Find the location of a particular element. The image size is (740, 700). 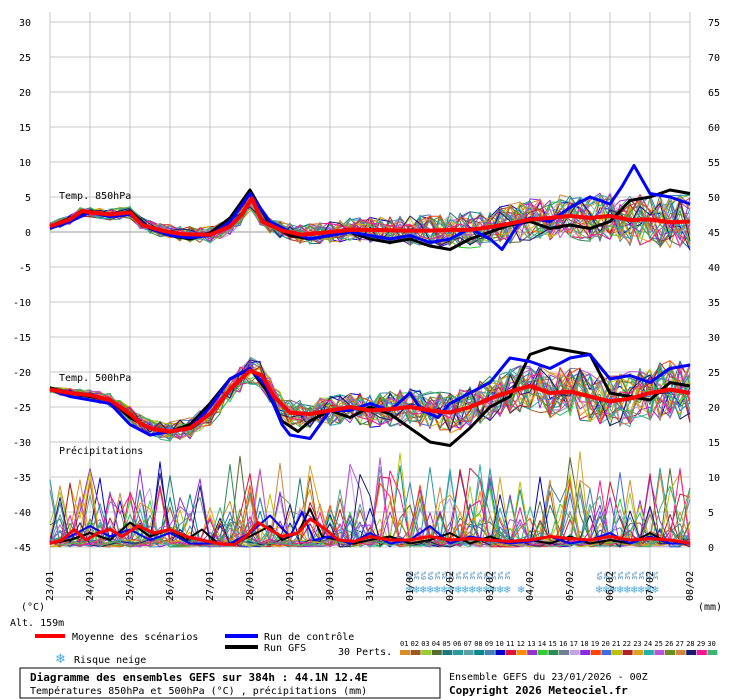

pert-number: 03 is located at coordinates (425, 644).